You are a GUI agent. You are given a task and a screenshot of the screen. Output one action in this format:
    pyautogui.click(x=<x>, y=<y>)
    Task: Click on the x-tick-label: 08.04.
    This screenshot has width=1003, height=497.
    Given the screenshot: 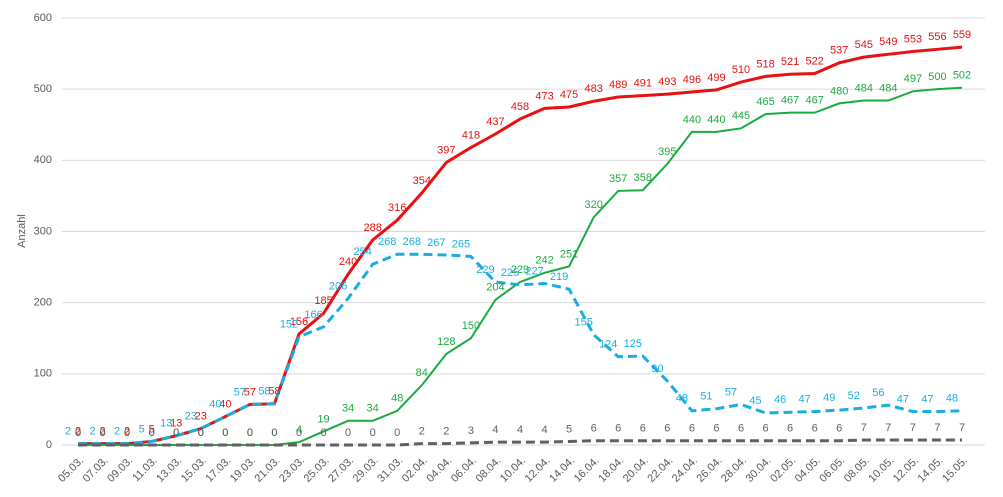 What is the action you would take?
    pyautogui.click(x=489, y=470)
    